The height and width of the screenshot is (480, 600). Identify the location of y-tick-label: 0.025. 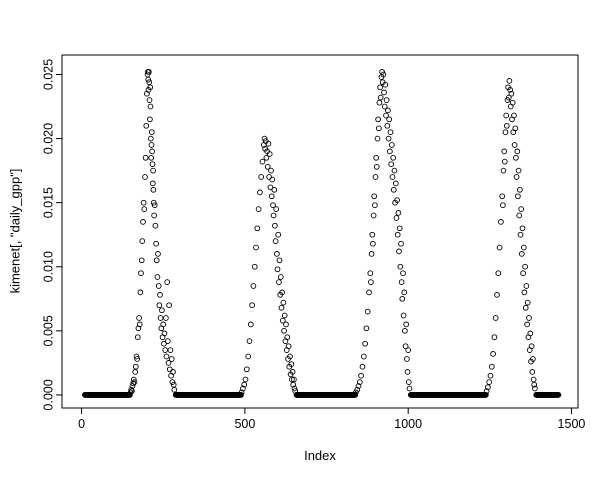
(48, 74).